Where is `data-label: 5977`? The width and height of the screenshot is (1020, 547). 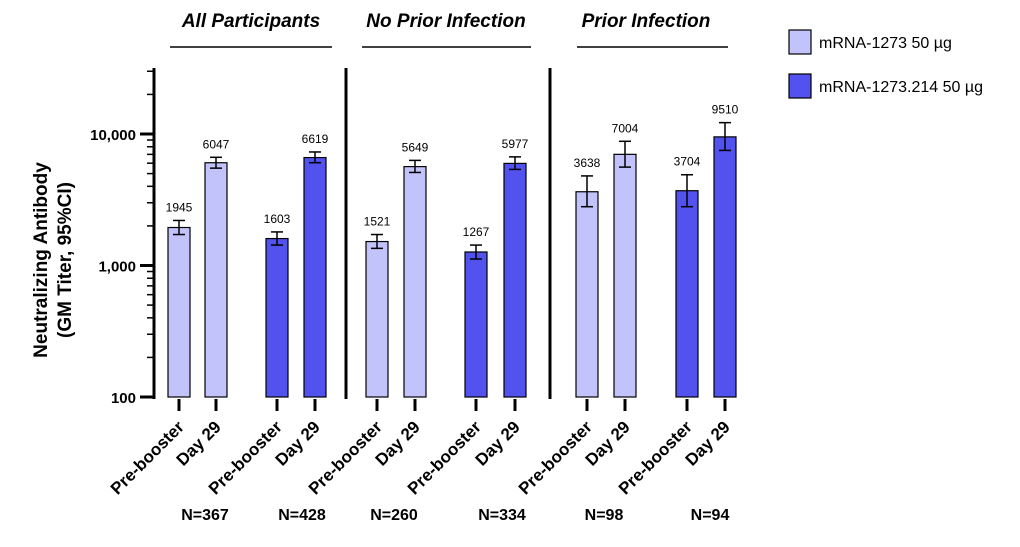
data-label: 5977 is located at coordinates (515, 144).